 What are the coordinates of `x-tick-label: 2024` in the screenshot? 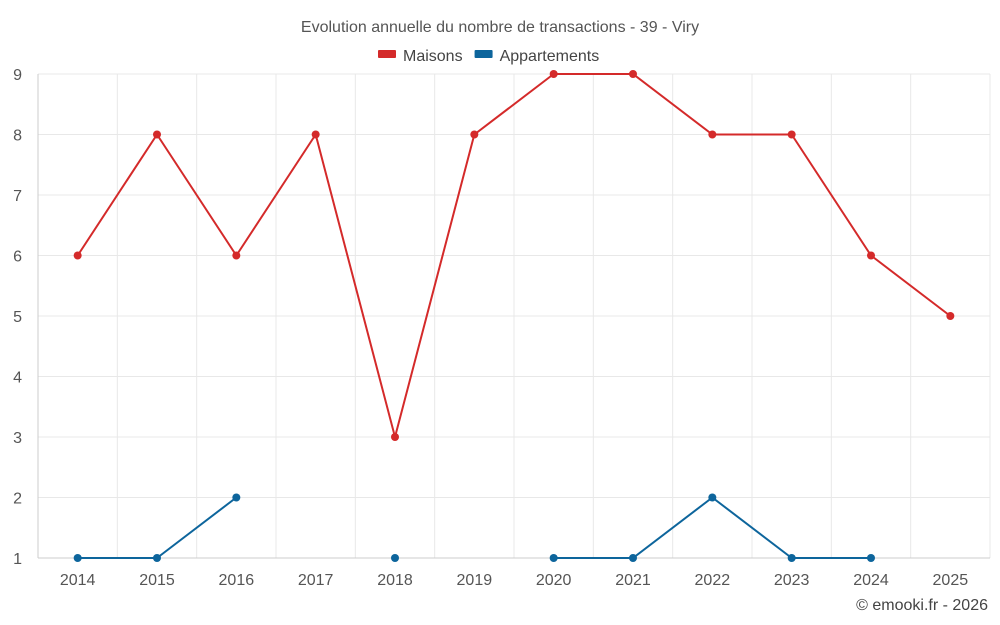 It's located at (871, 580).